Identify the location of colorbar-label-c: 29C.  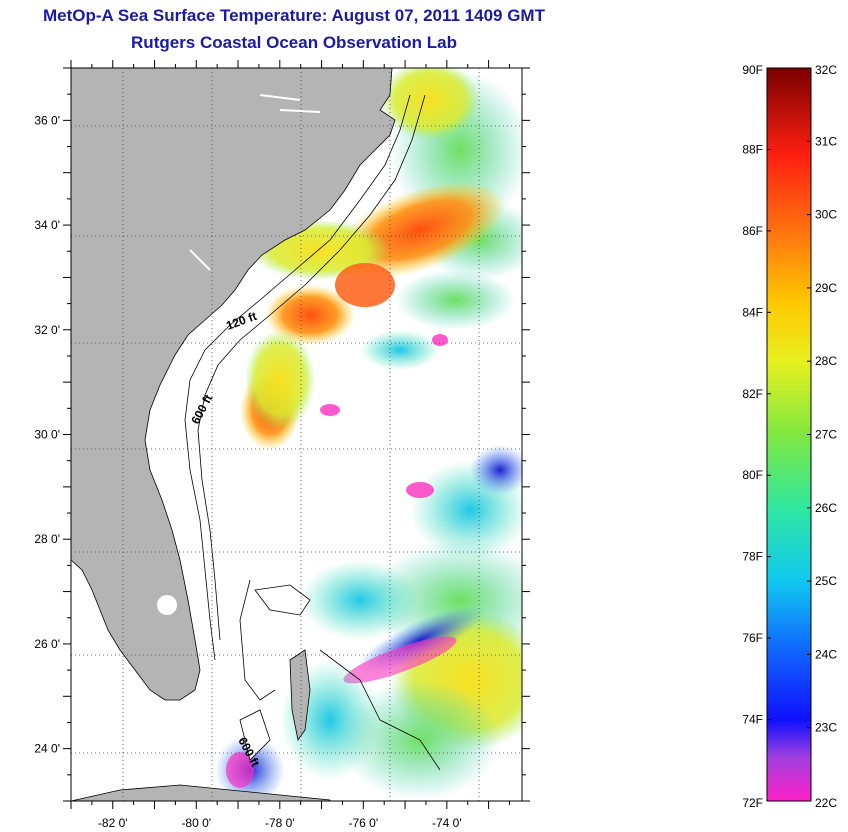
(826, 288).